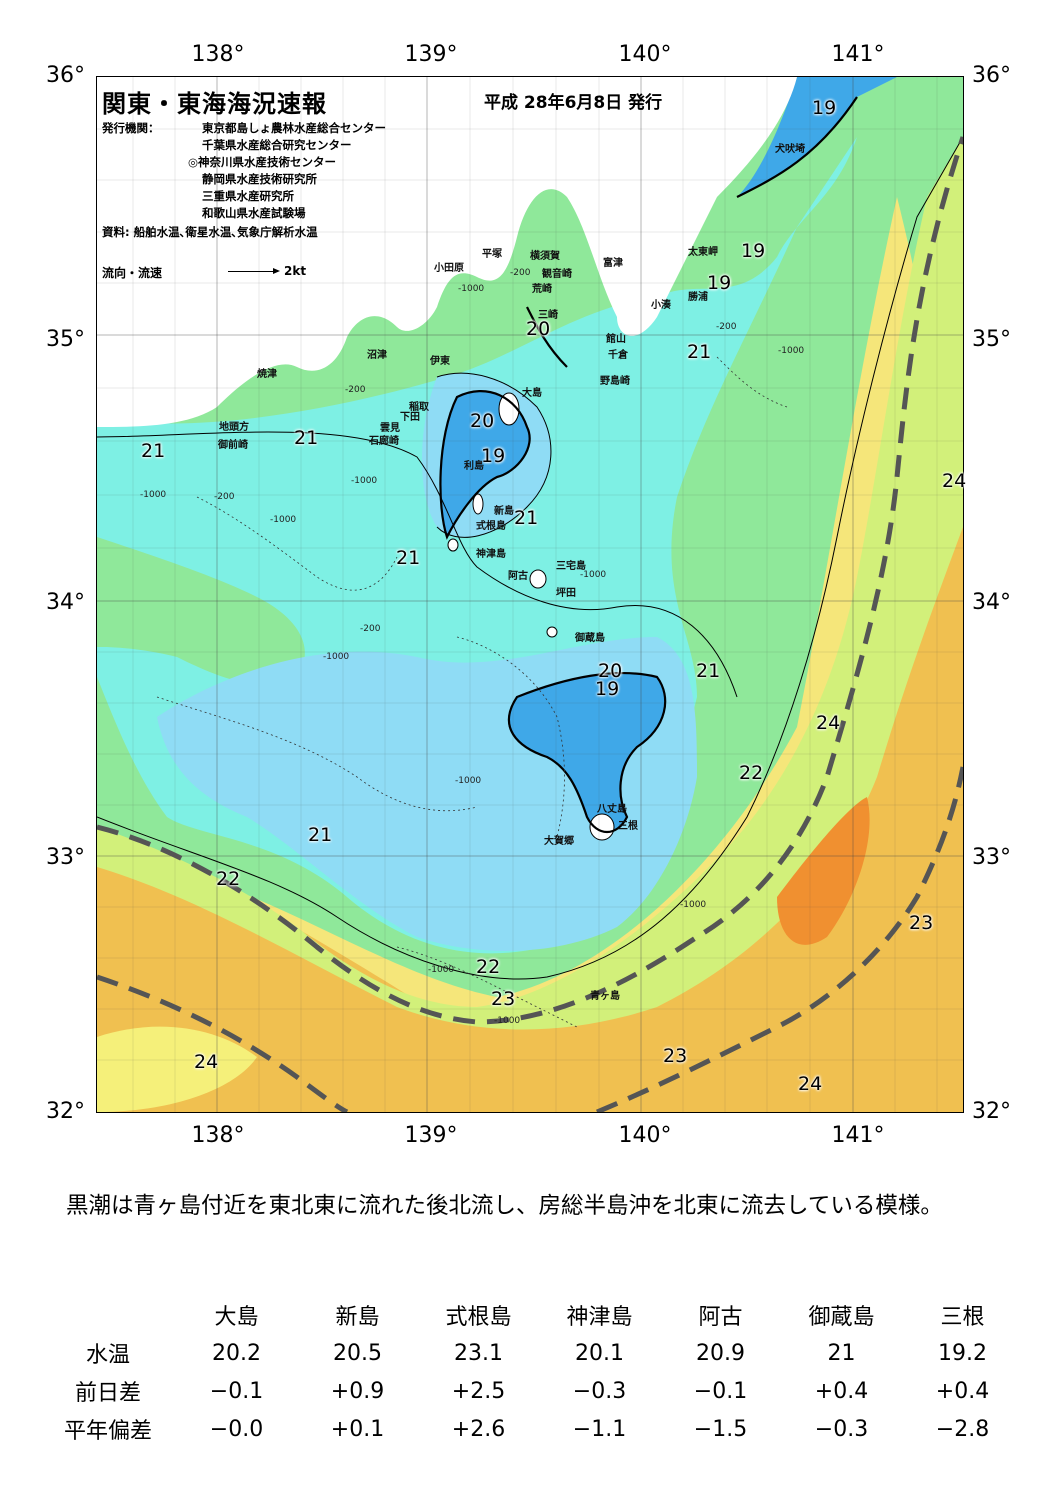 The image size is (1064, 1503). I want to click on table-row: 平年偏差 −0.0 +0.1 +2.6 −1.1 −1.5 −0.3 −2.8, so click(531, 1429).